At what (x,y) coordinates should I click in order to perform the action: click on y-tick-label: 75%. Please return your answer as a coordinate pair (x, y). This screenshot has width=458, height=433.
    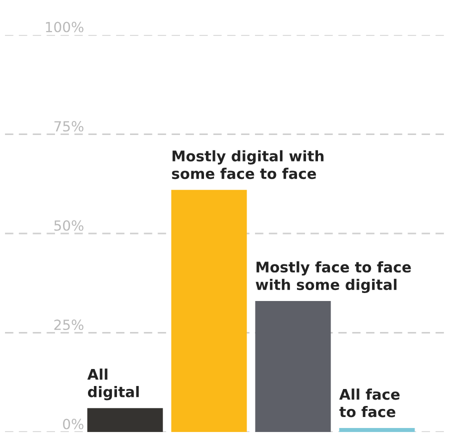
    Looking at the image, I should click on (69, 126).